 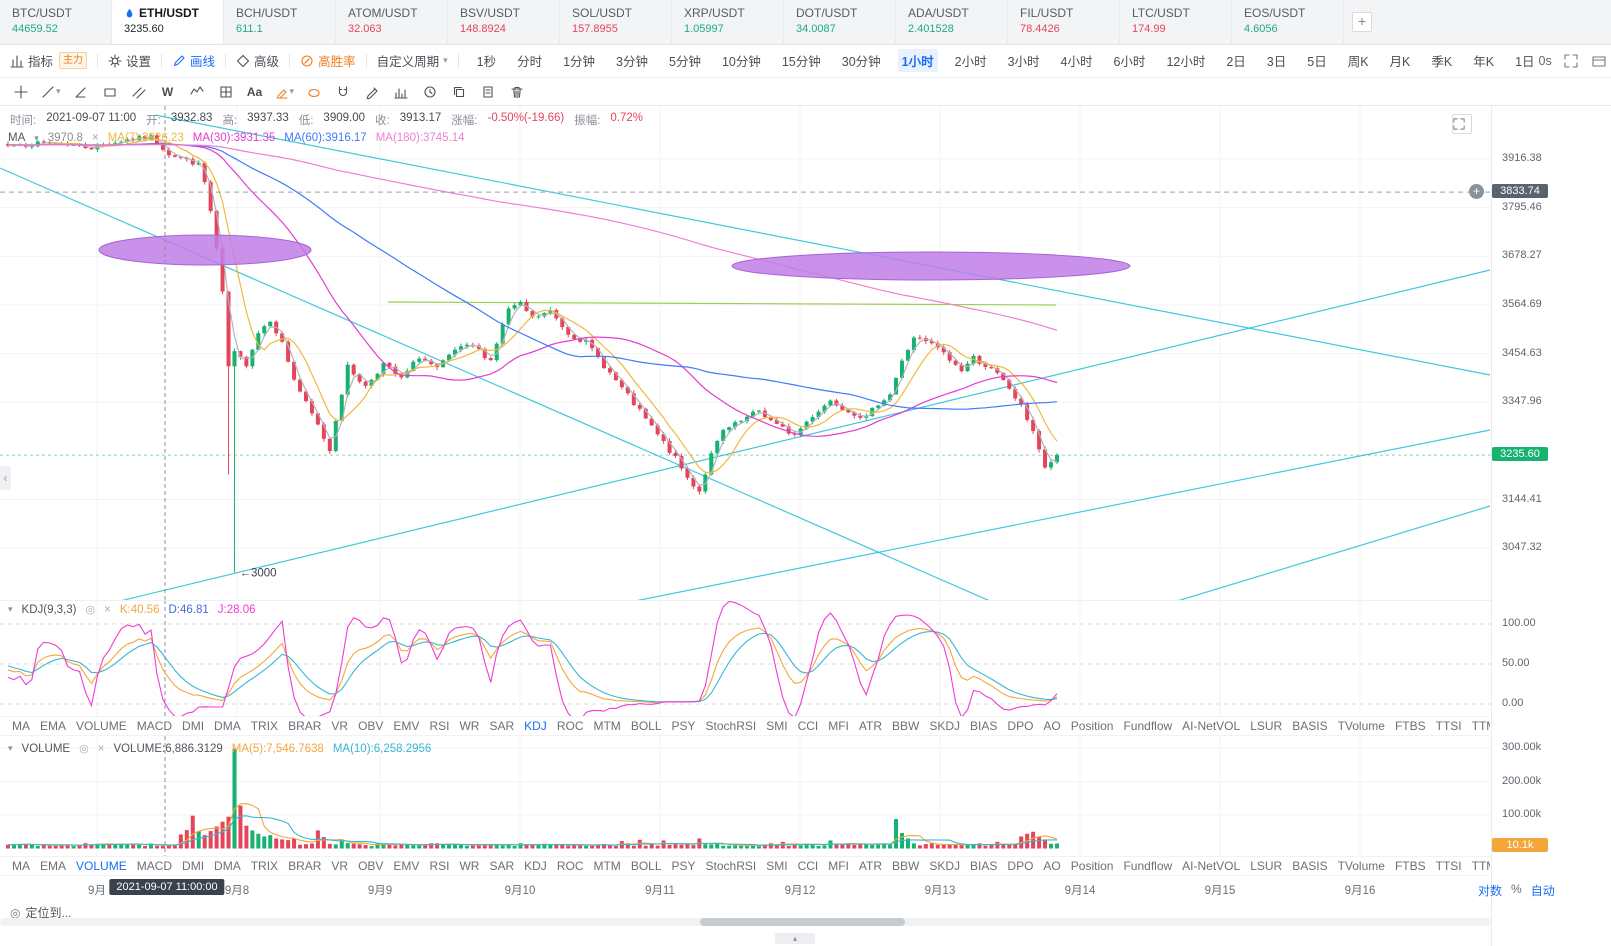 What do you see at coordinates (139, 92) in the screenshot?
I see `parallel-channel-tool` at bounding box center [139, 92].